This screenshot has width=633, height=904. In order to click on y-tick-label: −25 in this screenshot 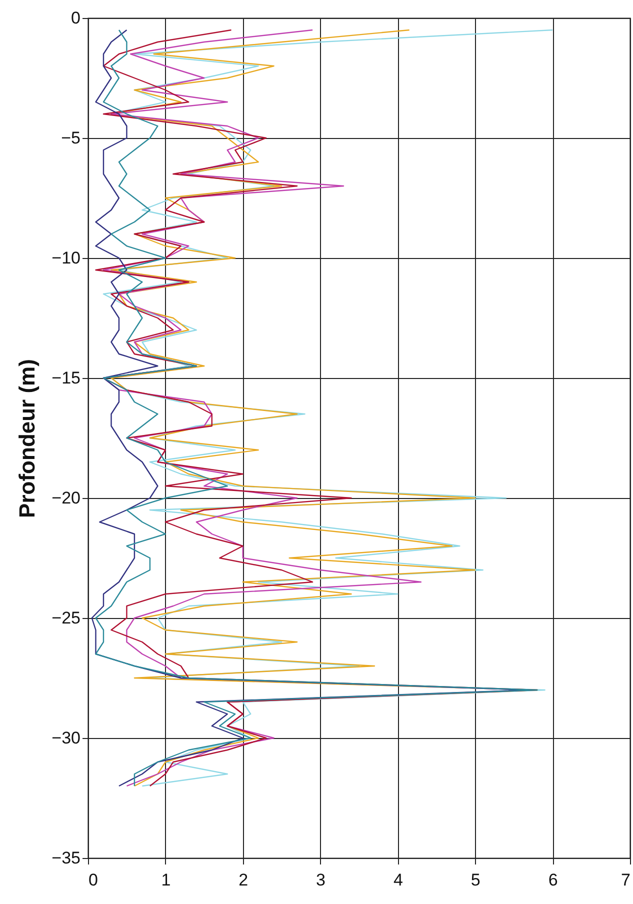, I will do `click(66, 618)`.